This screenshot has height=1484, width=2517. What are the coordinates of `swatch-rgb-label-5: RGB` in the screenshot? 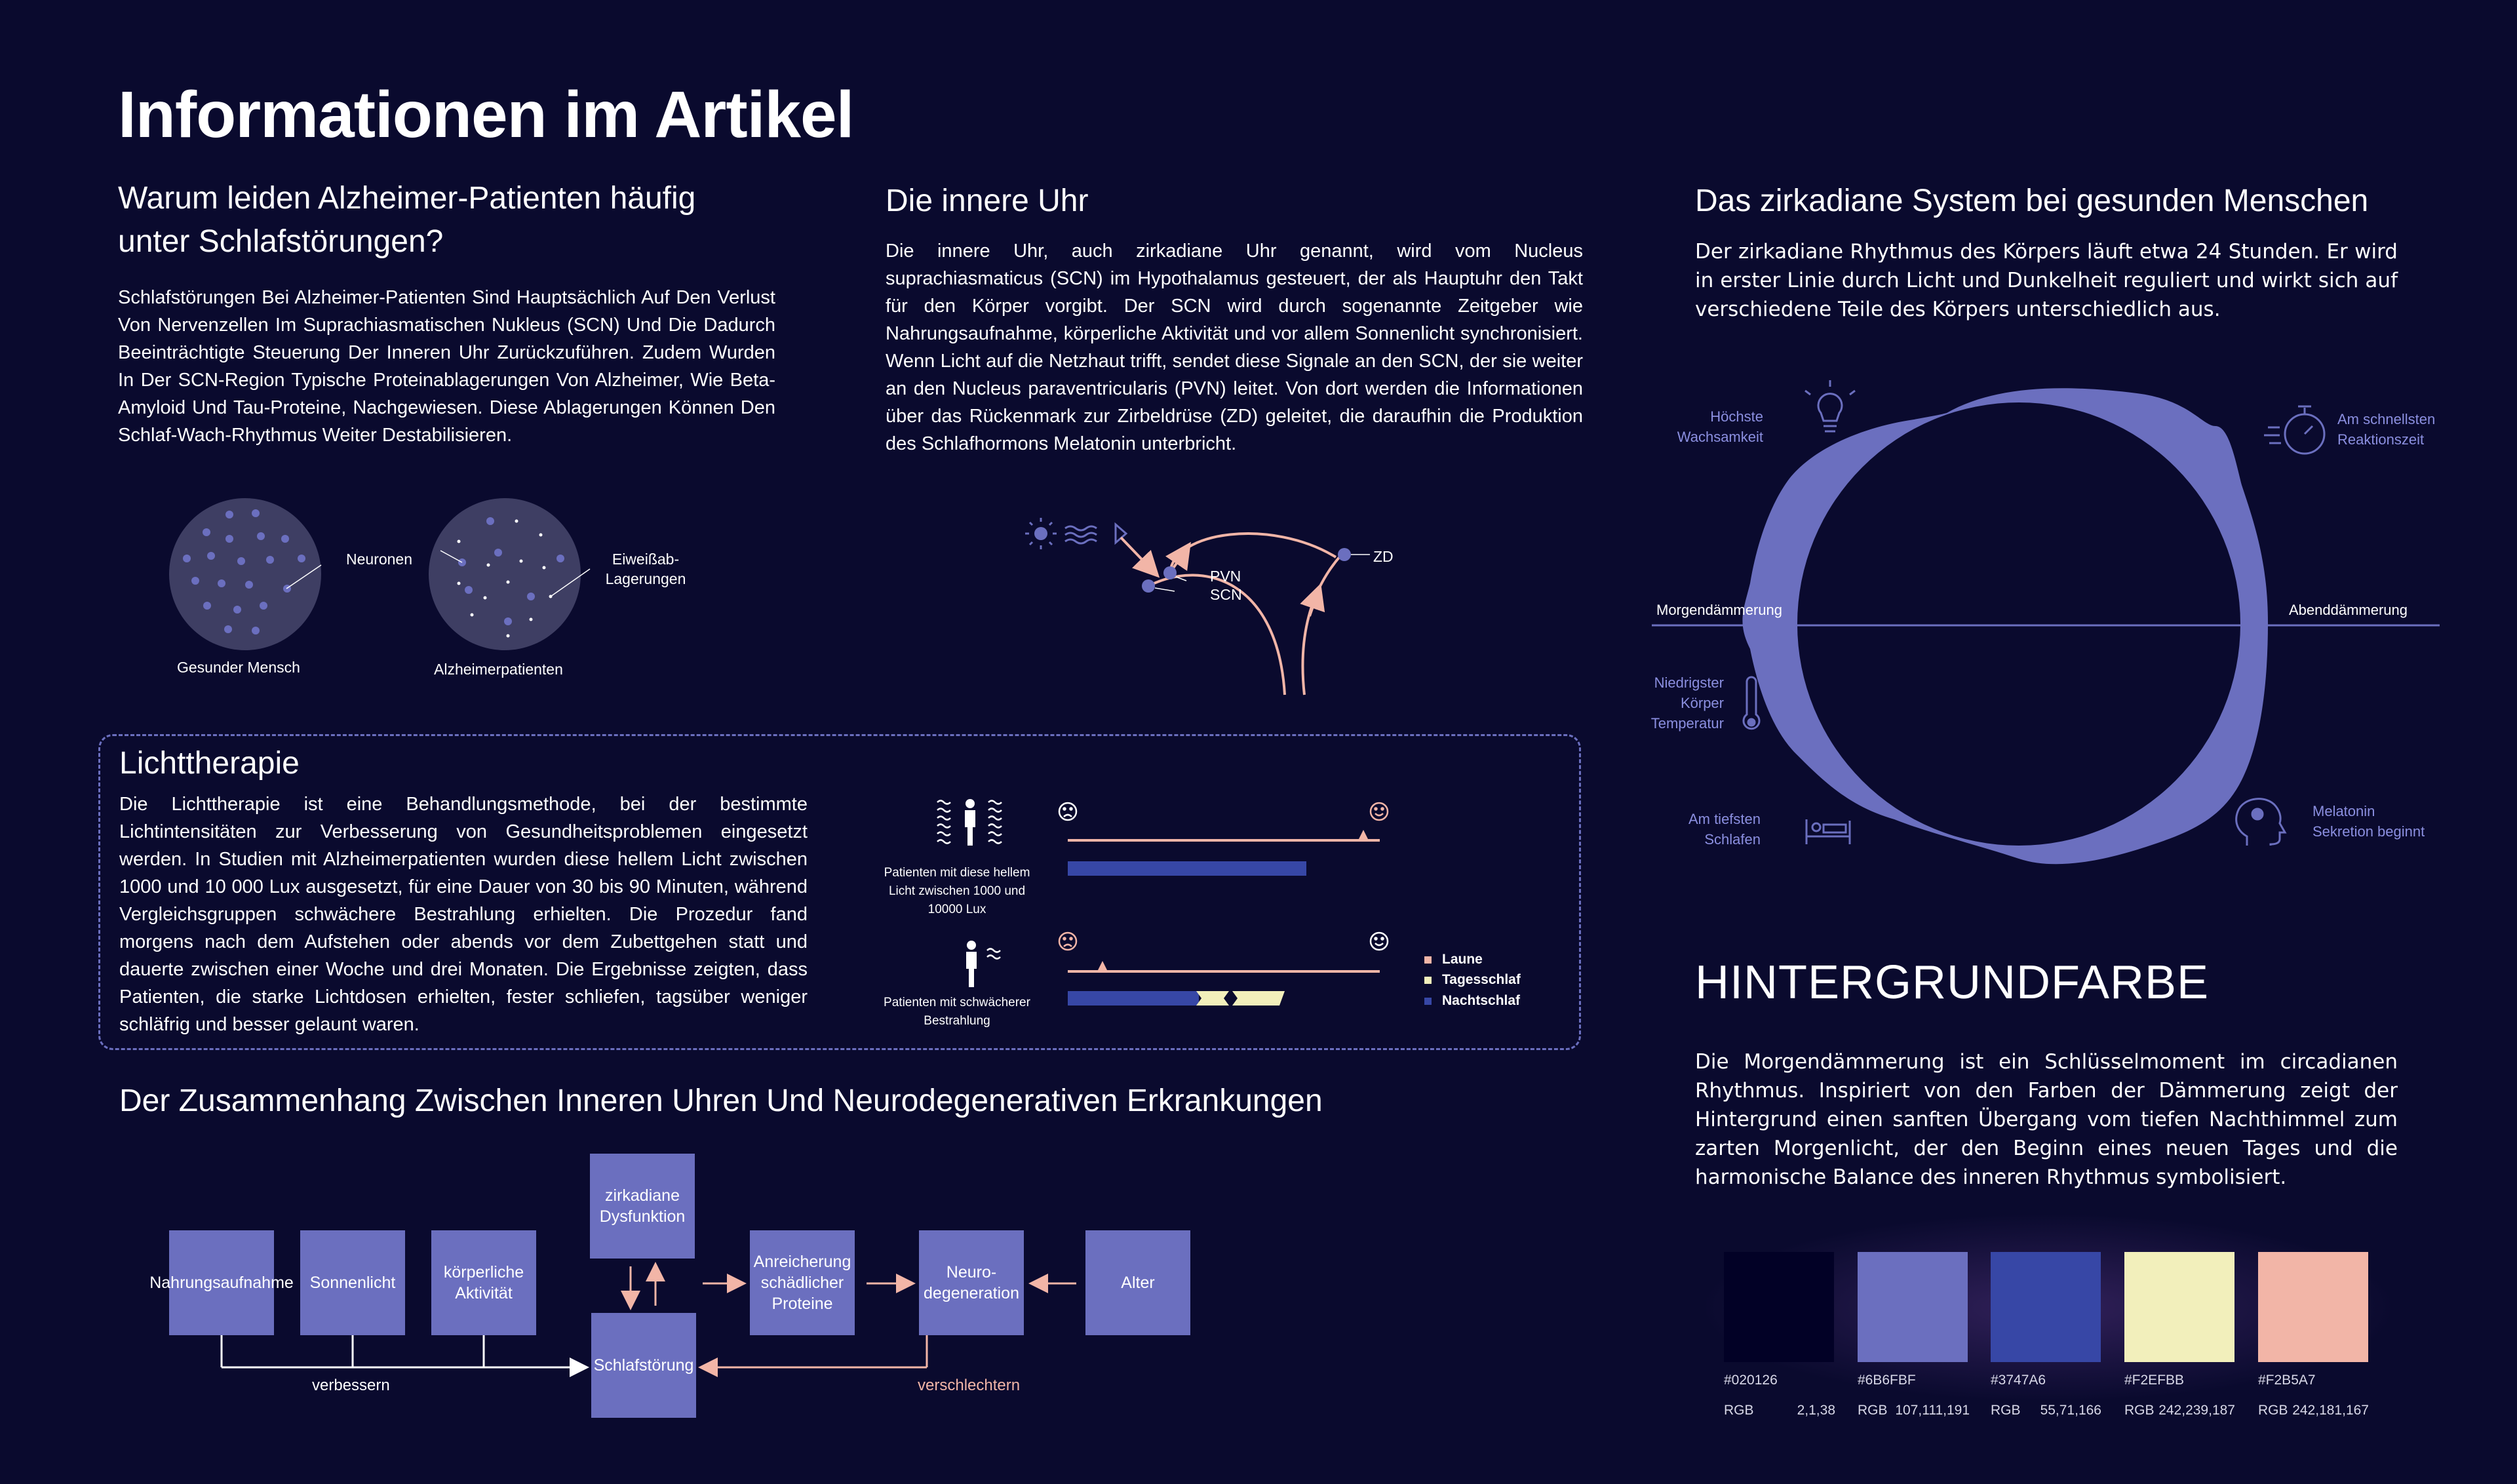 It's located at (2273, 1410).